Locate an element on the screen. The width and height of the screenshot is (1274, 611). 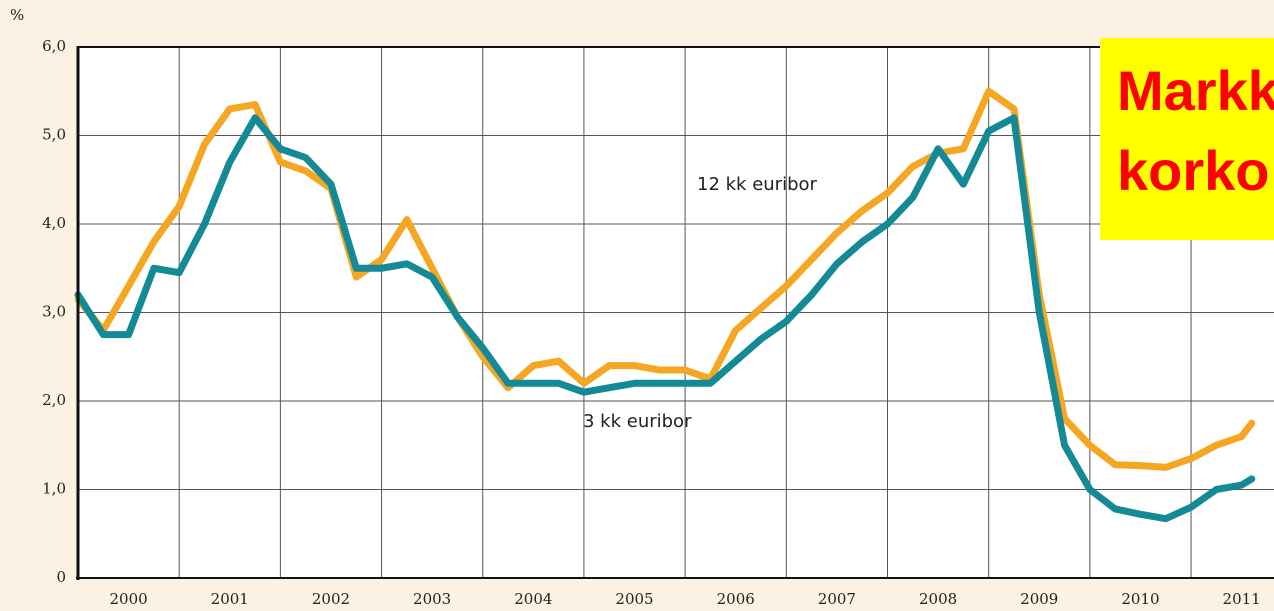
x-tick-label: 2009 is located at coordinates (1039, 599).